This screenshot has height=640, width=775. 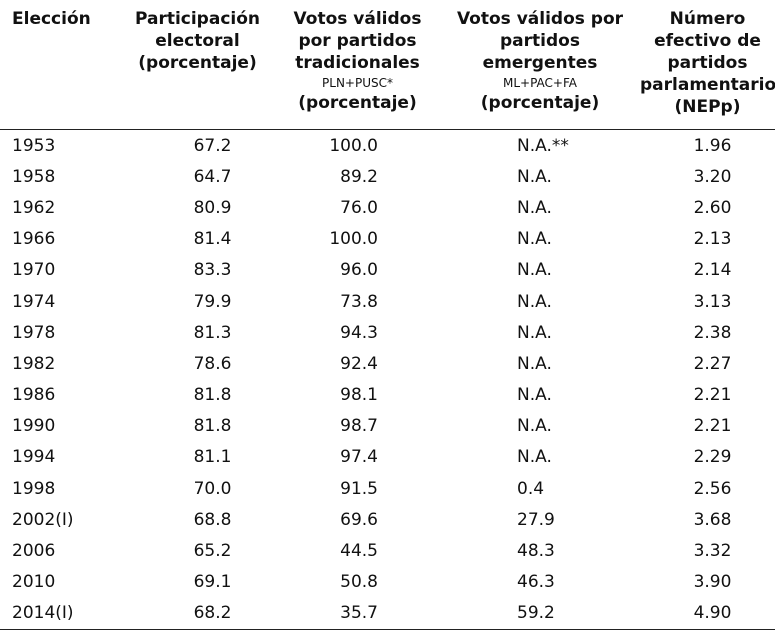 What do you see at coordinates (359, 519) in the screenshot?
I see `table-cell: 69.6` at bounding box center [359, 519].